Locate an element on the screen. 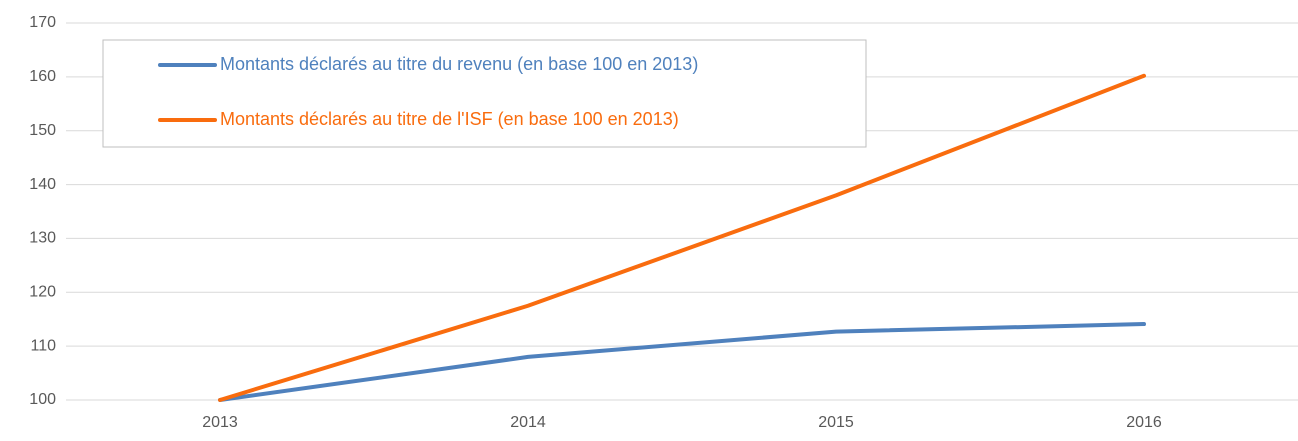 This screenshot has width=1298, height=441. y-tick-label: 110 is located at coordinates (43, 345).